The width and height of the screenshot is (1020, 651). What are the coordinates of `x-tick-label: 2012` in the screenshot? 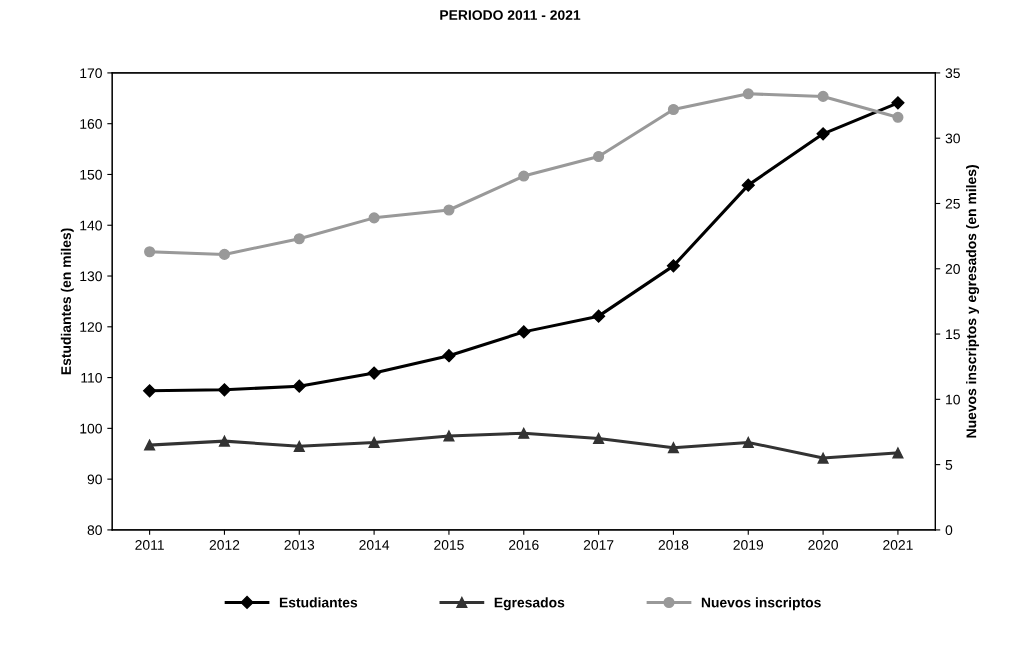 It's located at (224, 545).